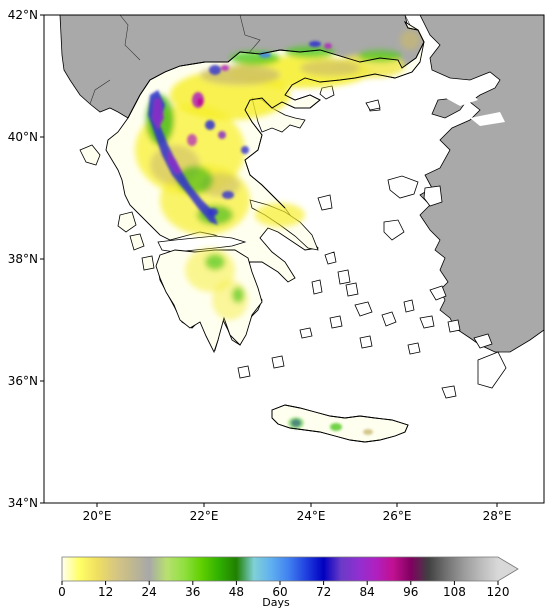 This screenshot has height=612, width=550. What do you see at coordinates (97, 516) in the screenshot?
I see `x-tick-label: 20°E` at bounding box center [97, 516].